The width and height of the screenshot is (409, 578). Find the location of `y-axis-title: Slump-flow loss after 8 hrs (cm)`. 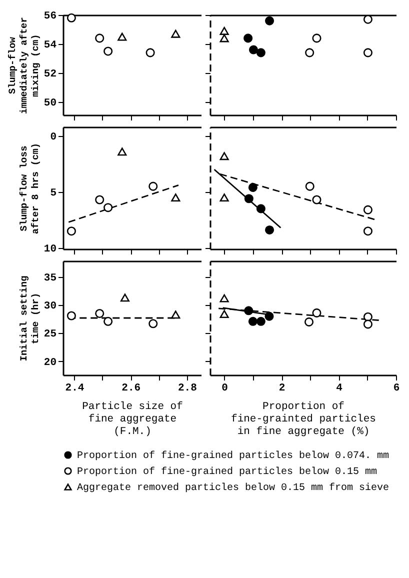

y-axis-title: Slump-flow loss after 8 hrs (cm) is located at coordinates (29, 188).